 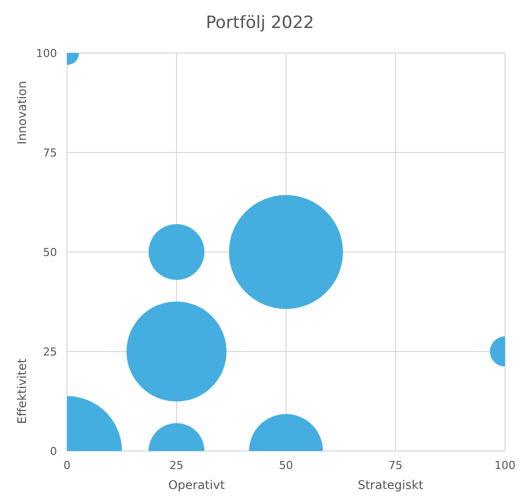 I want to click on y-tick-label: 50, so click(x=50, y=252).